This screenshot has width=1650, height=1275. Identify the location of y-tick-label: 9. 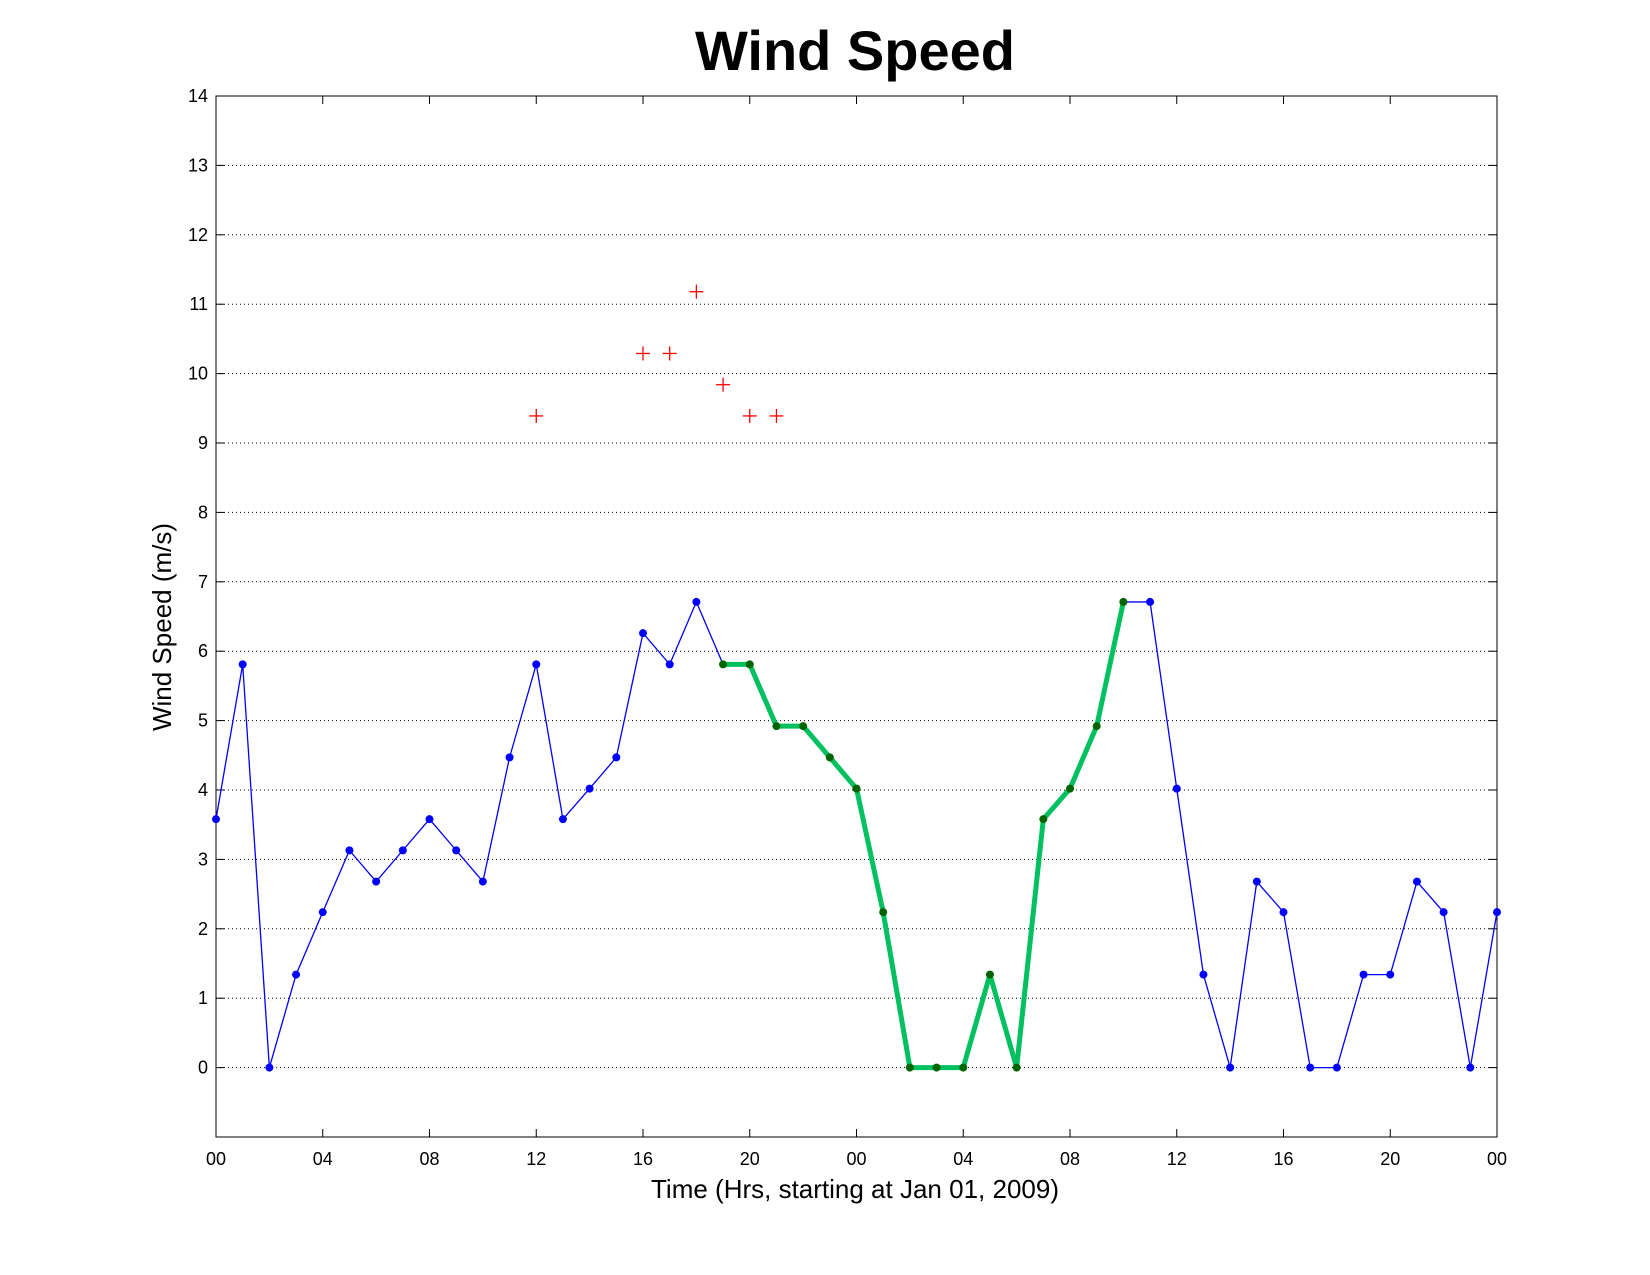
(203, 443).